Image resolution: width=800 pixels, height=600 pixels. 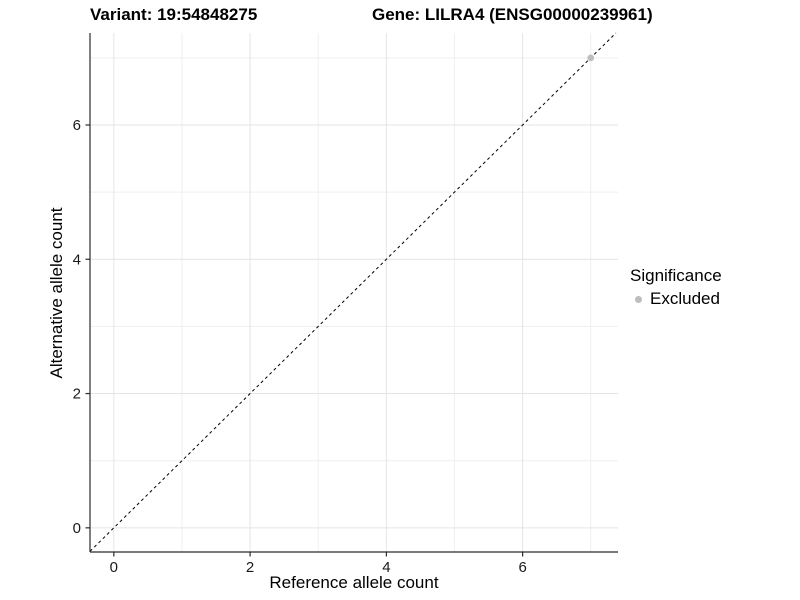 I want to click on legend-item-label: Excluded, so click(x=685, y=298).